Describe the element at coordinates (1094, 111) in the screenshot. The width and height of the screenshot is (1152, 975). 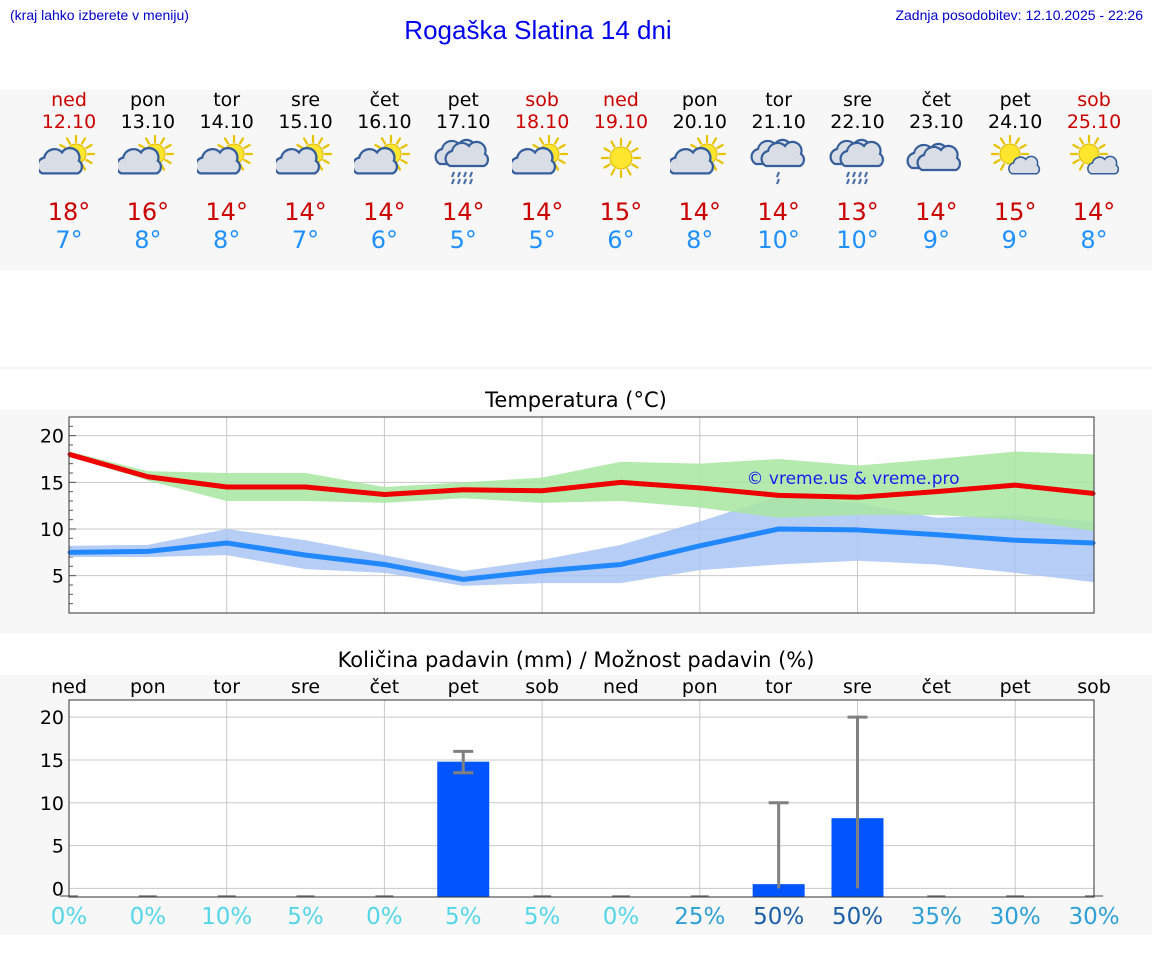
I see `forecast-day: sob 25.10` at that location.